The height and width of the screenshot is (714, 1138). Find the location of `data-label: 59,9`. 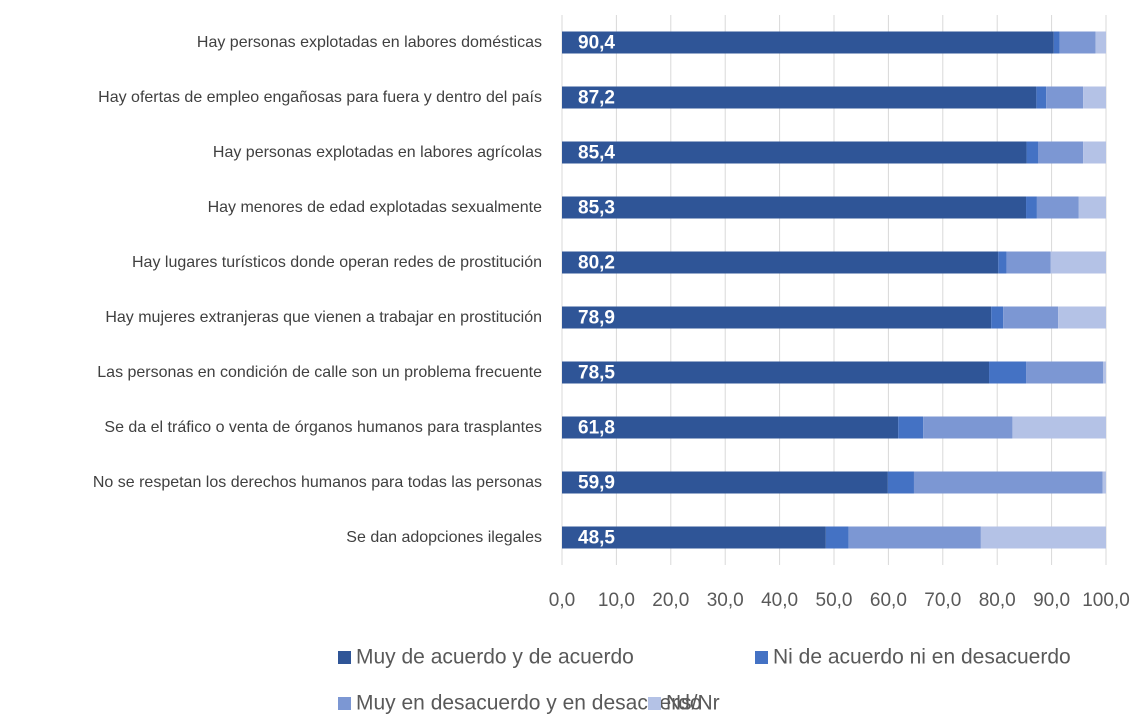

data-label: 59,9 is located at coordinates (596, 483).